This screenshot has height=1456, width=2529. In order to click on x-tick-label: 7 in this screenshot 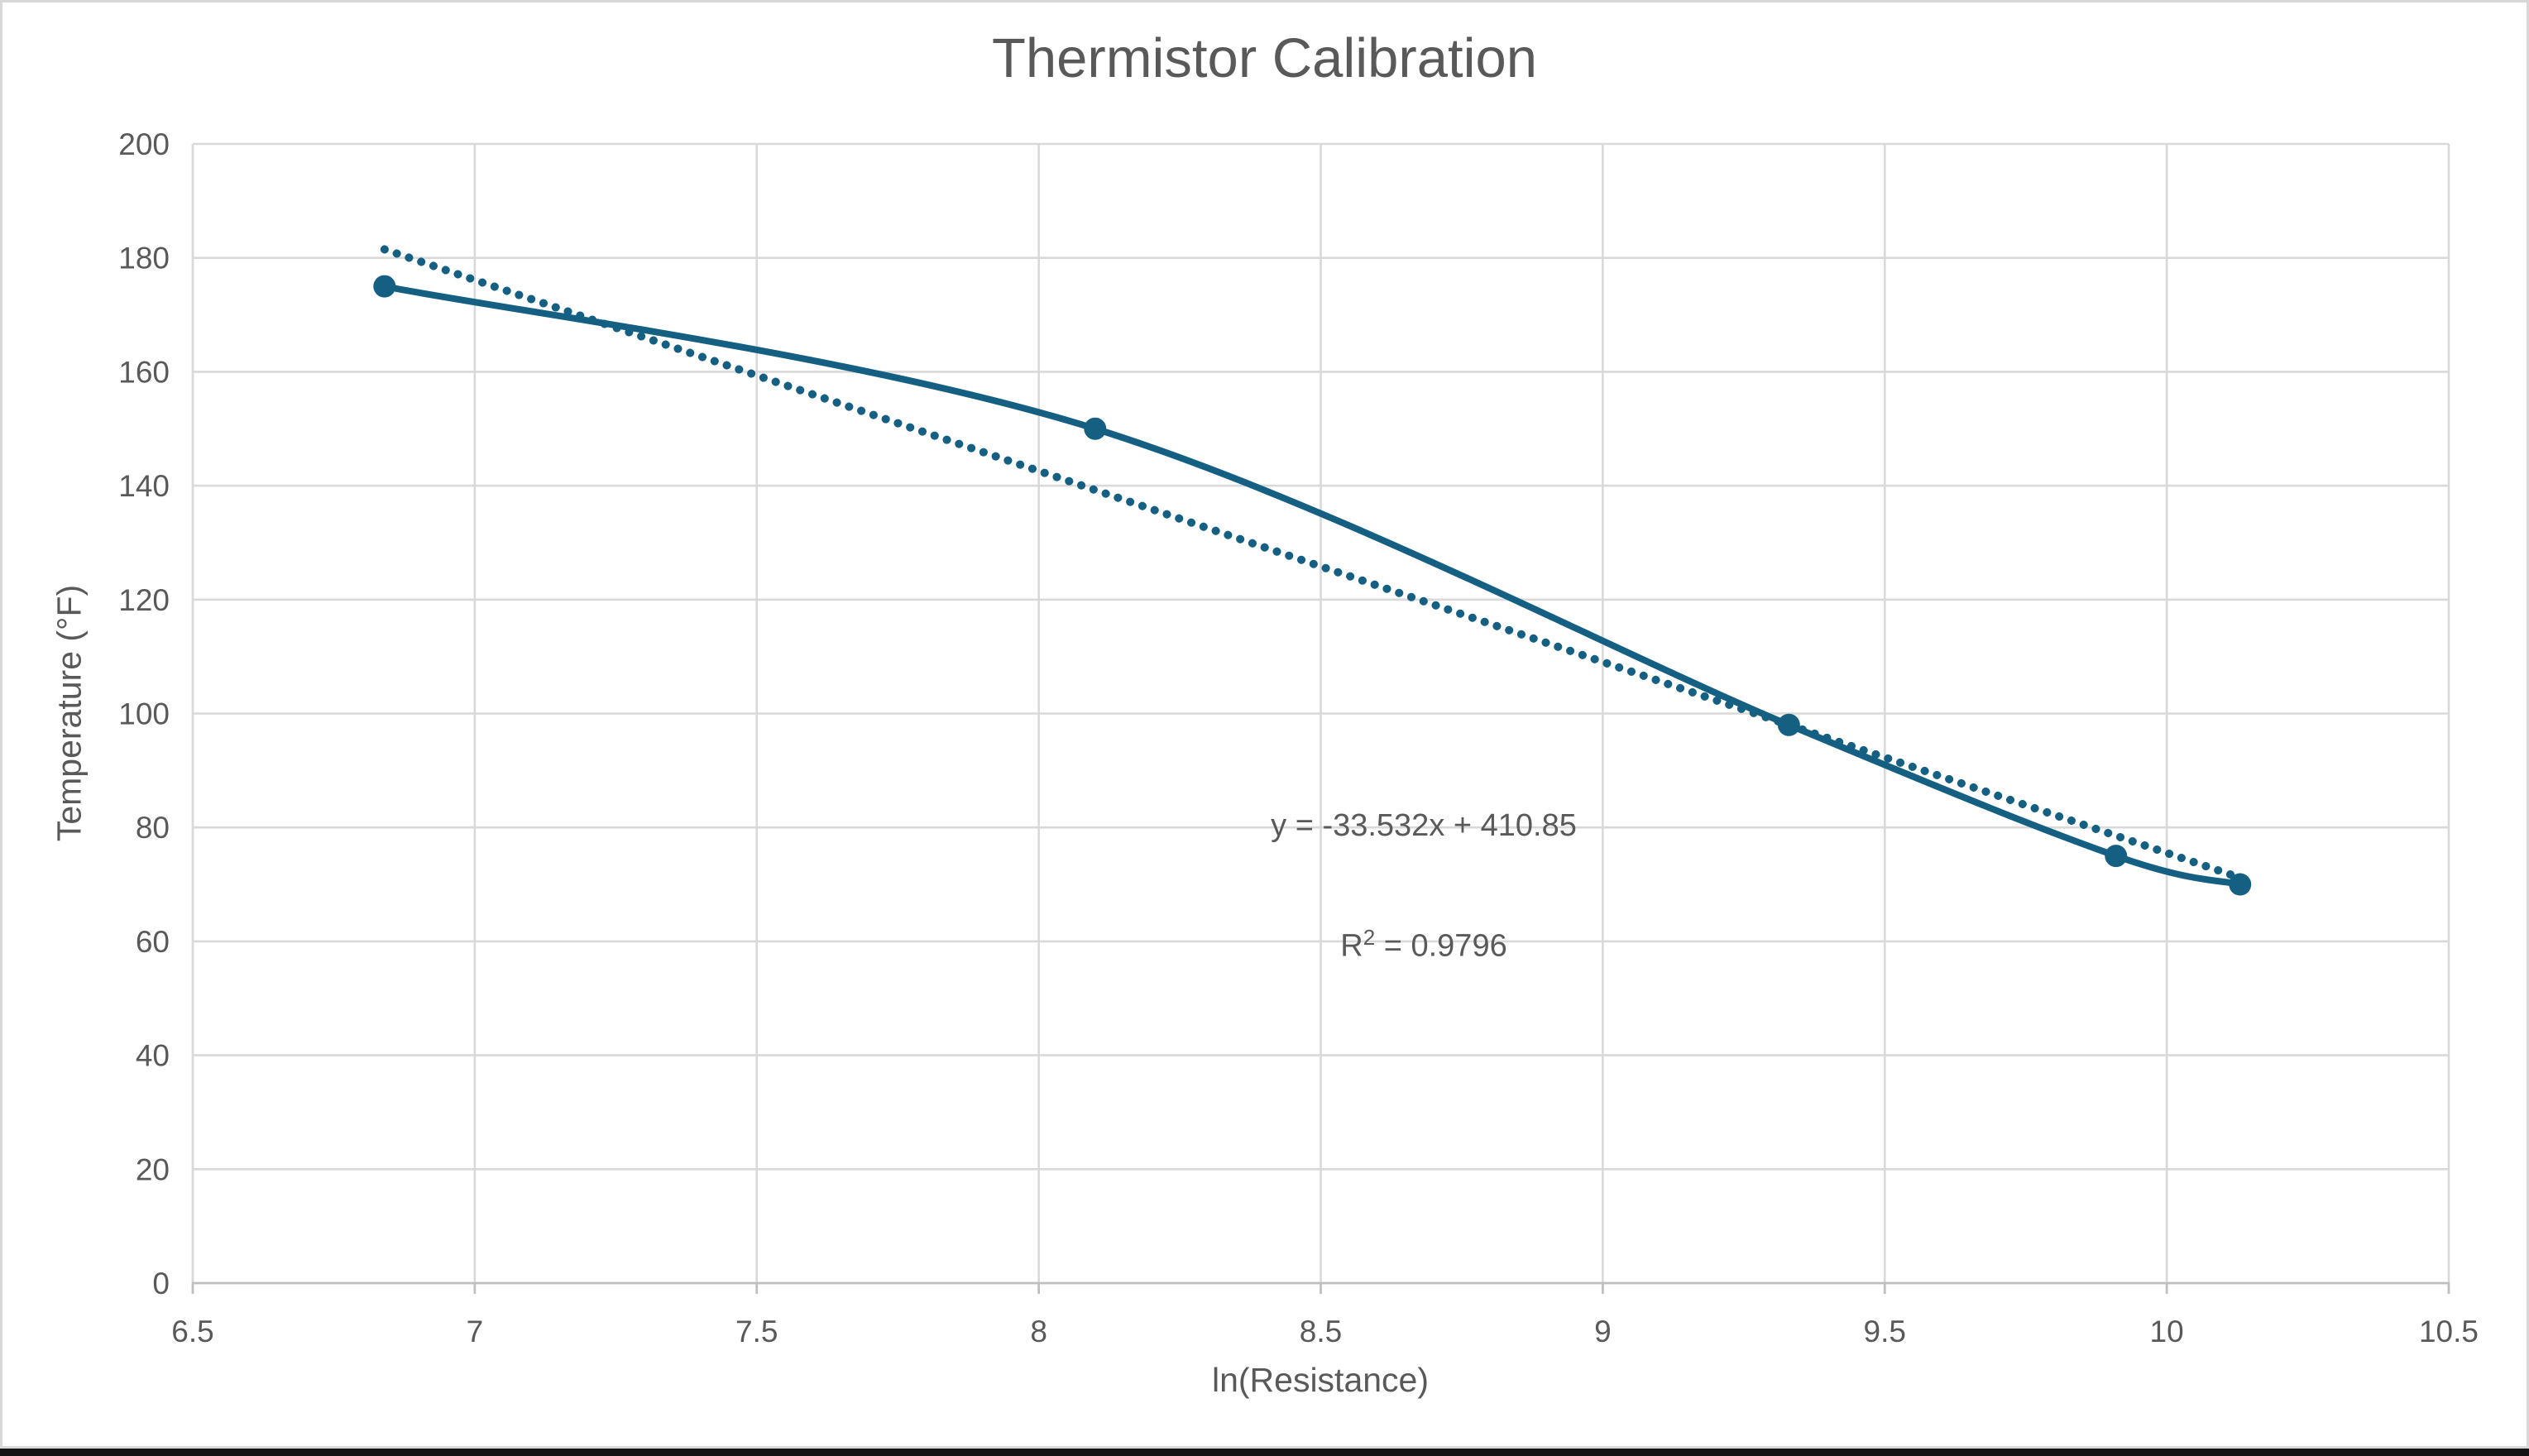, I will do `click(475, 1331)`.